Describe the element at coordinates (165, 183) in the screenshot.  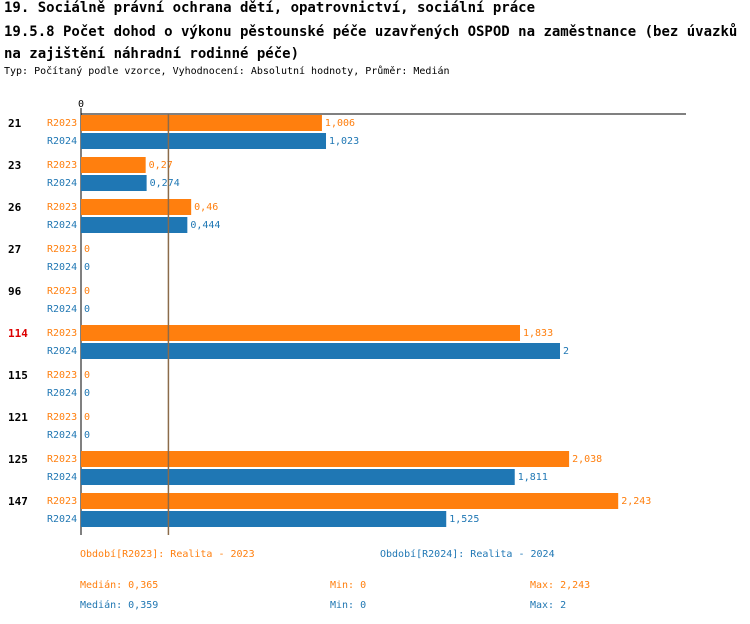
I see `data-label: 0,274` at that location.